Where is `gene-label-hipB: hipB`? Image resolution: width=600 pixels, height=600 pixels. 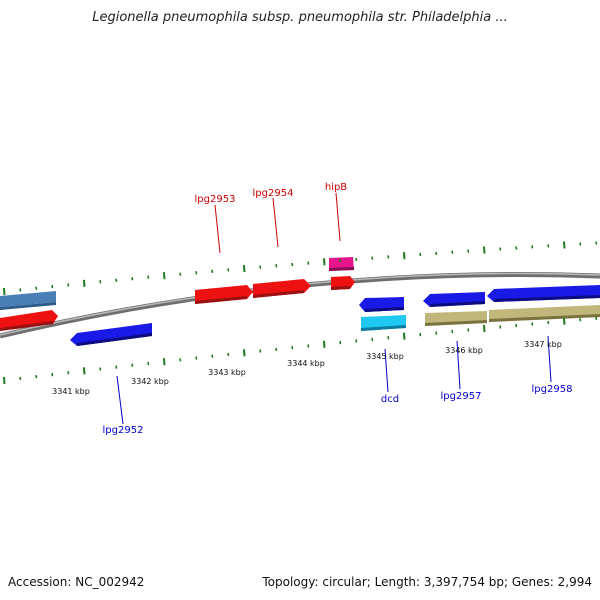
gene-label-hipB: hipB is located at coordinates (336, 187).